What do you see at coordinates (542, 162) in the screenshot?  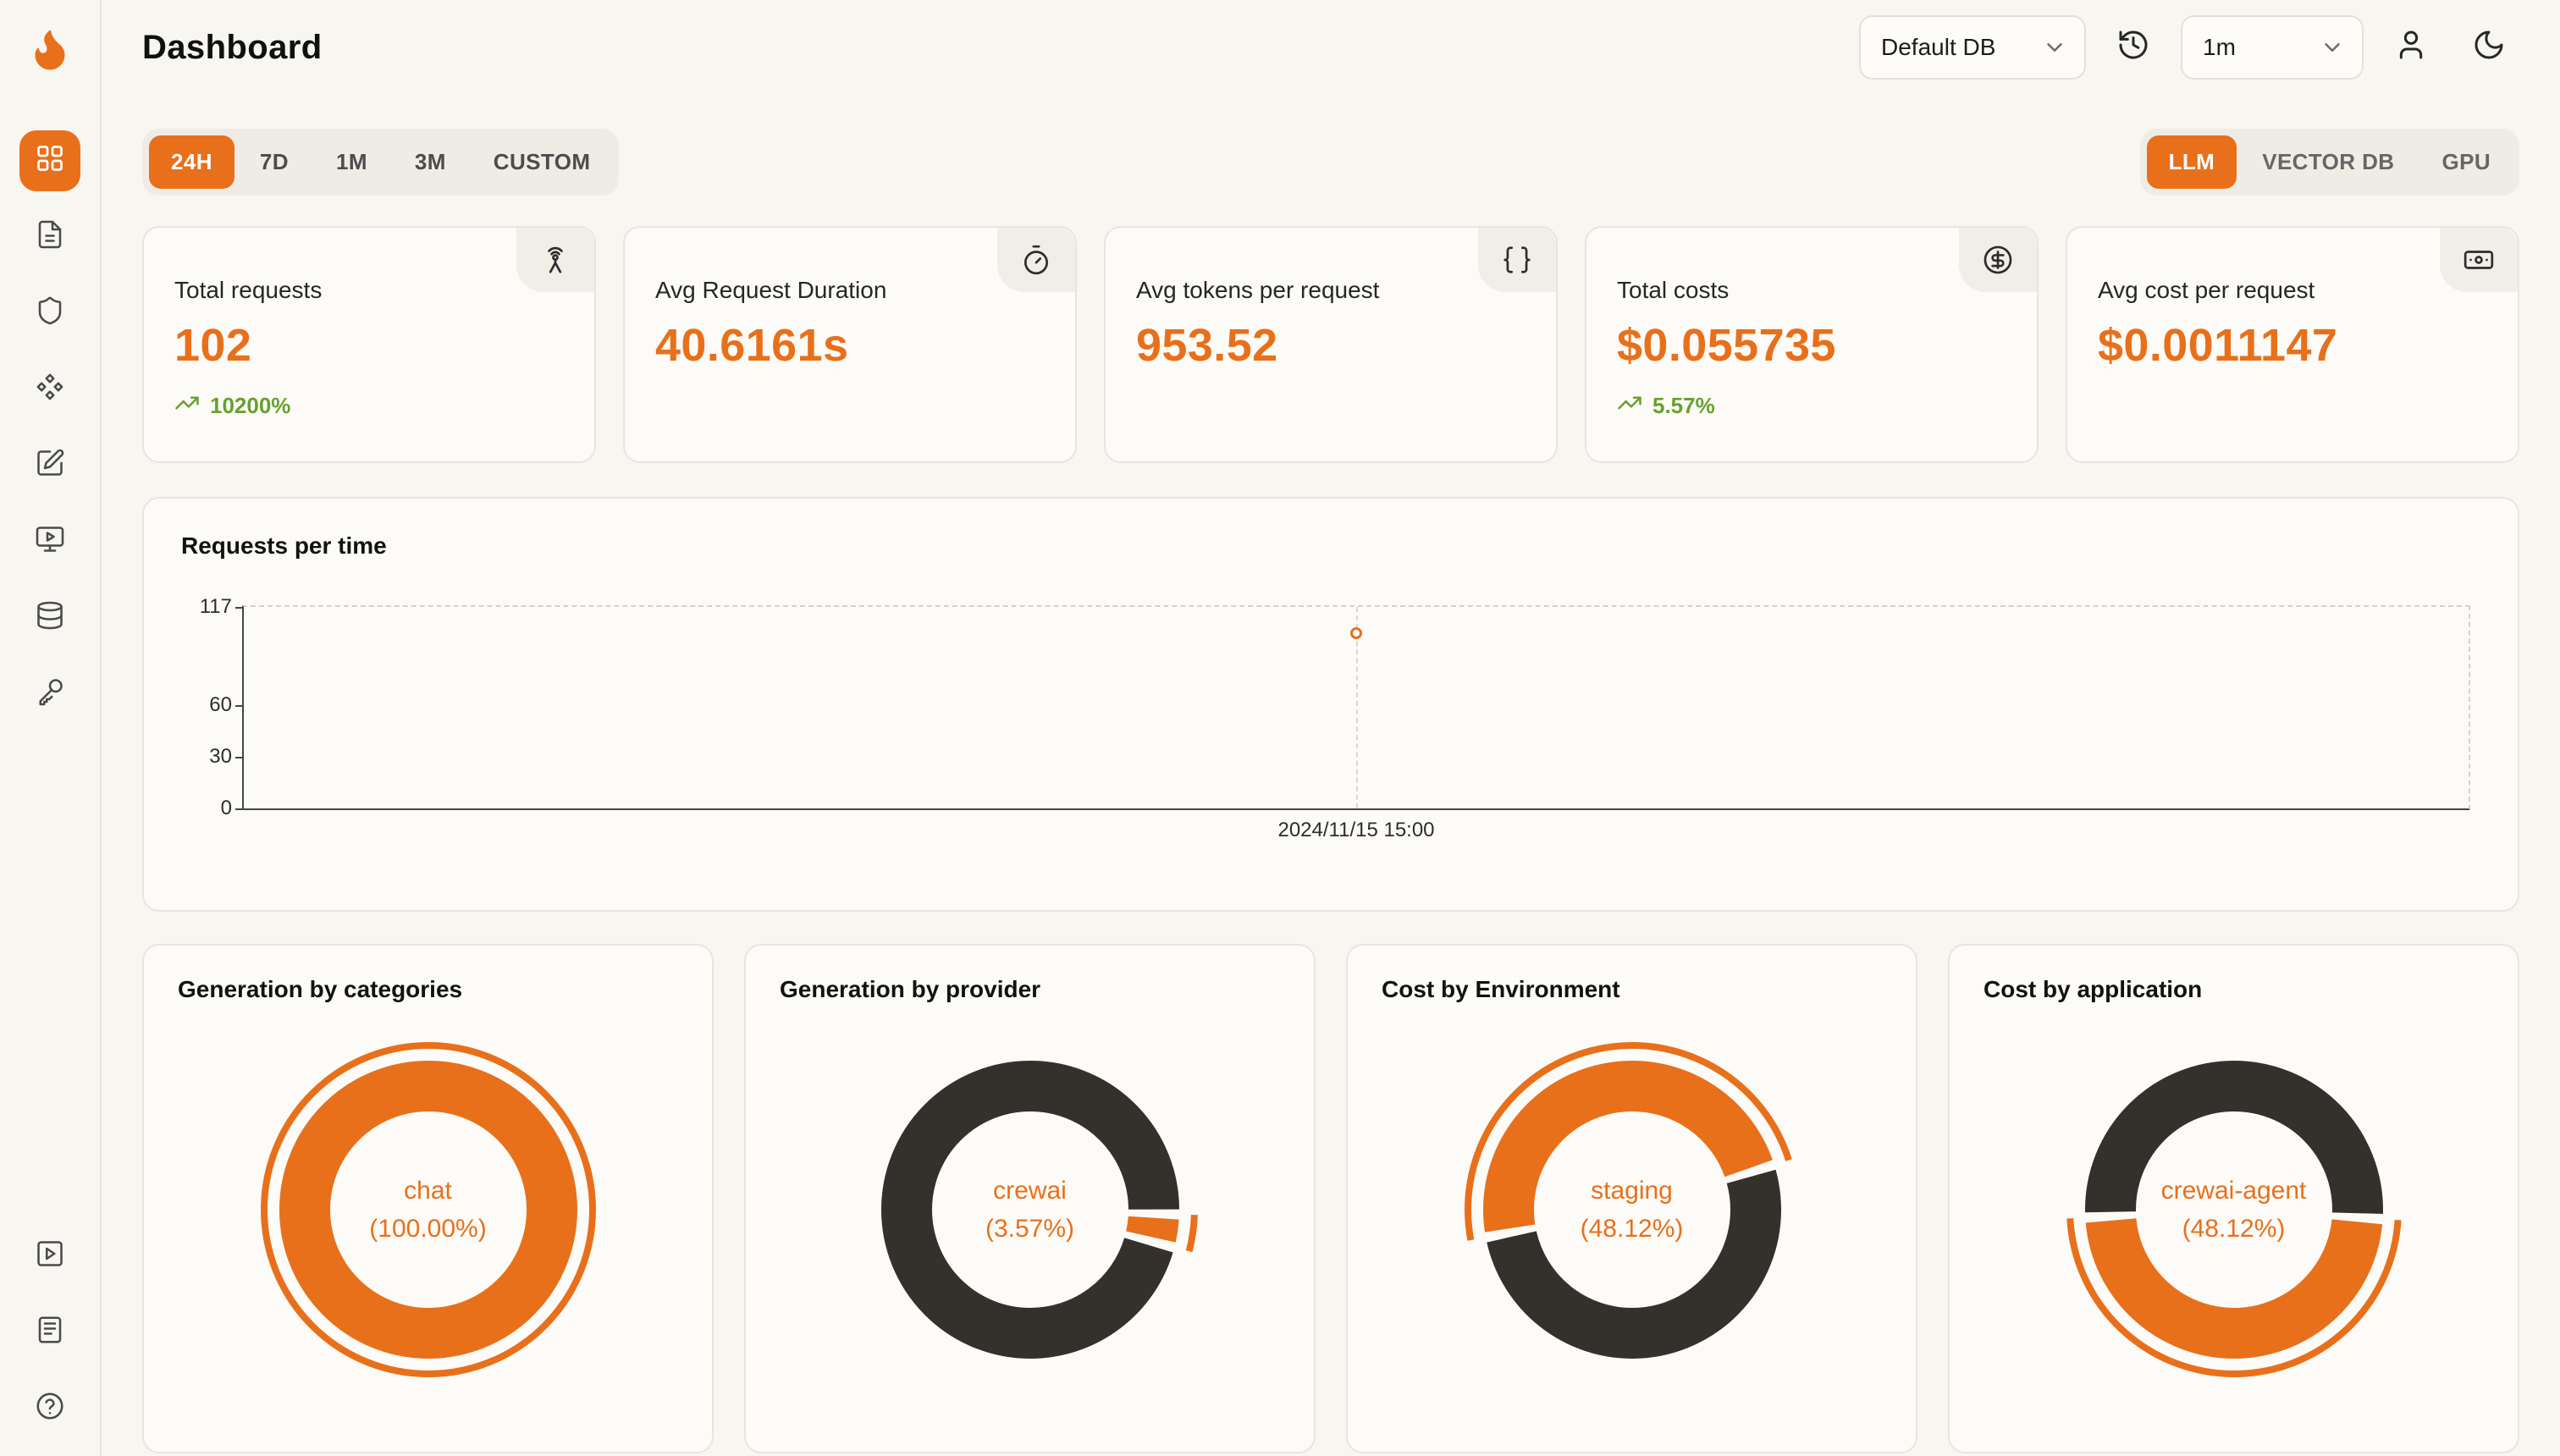 I see `tab-custom: CUSTOM` at bounding box center [542, 162].